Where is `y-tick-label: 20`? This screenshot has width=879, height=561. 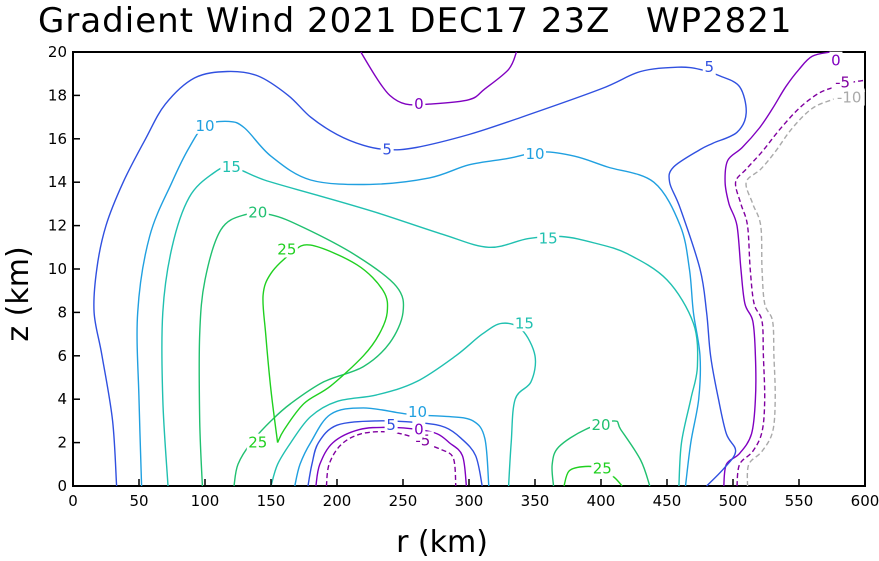
y-tick-label: 20 is located at coordinates (57, 52).